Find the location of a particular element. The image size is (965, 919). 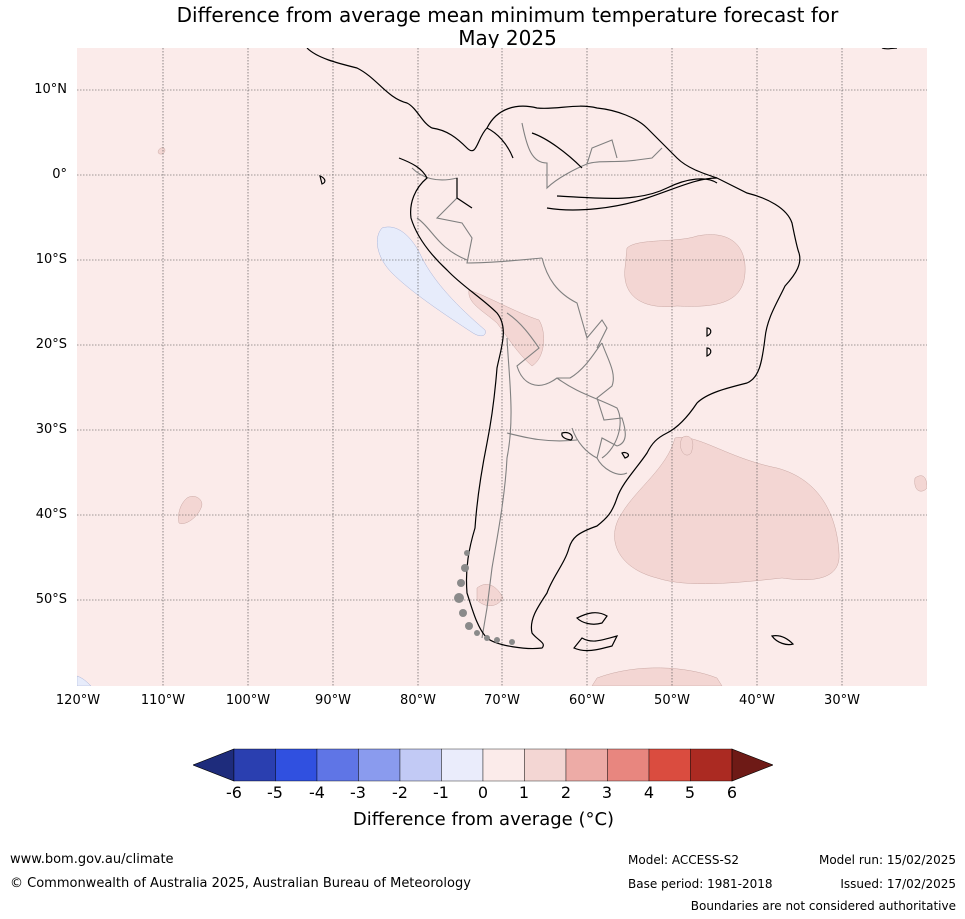

model-run-date: Model run: 15/02/2025 is located at coordinates (887, 860).